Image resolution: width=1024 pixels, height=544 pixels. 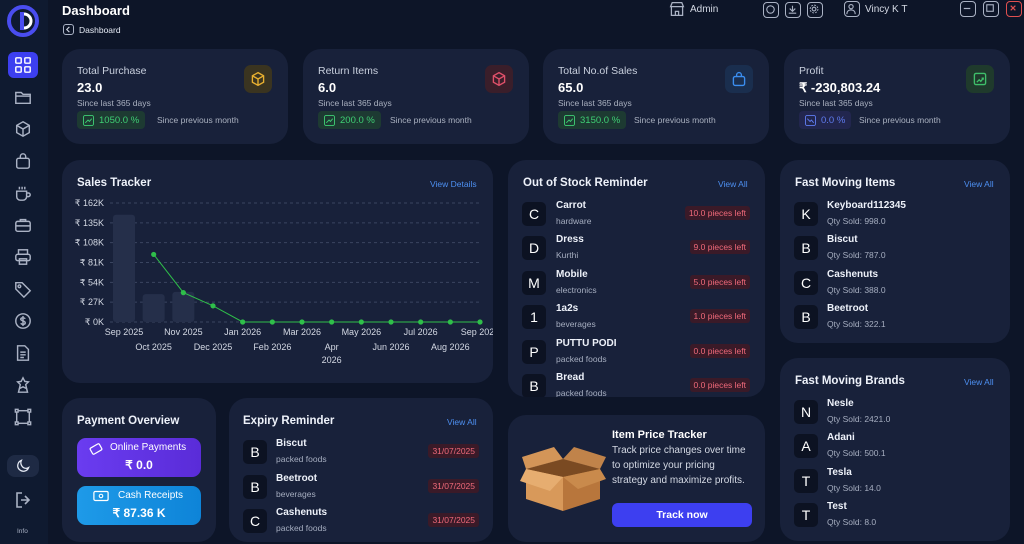 I want to click on help-button, so click(x=771, y=10).